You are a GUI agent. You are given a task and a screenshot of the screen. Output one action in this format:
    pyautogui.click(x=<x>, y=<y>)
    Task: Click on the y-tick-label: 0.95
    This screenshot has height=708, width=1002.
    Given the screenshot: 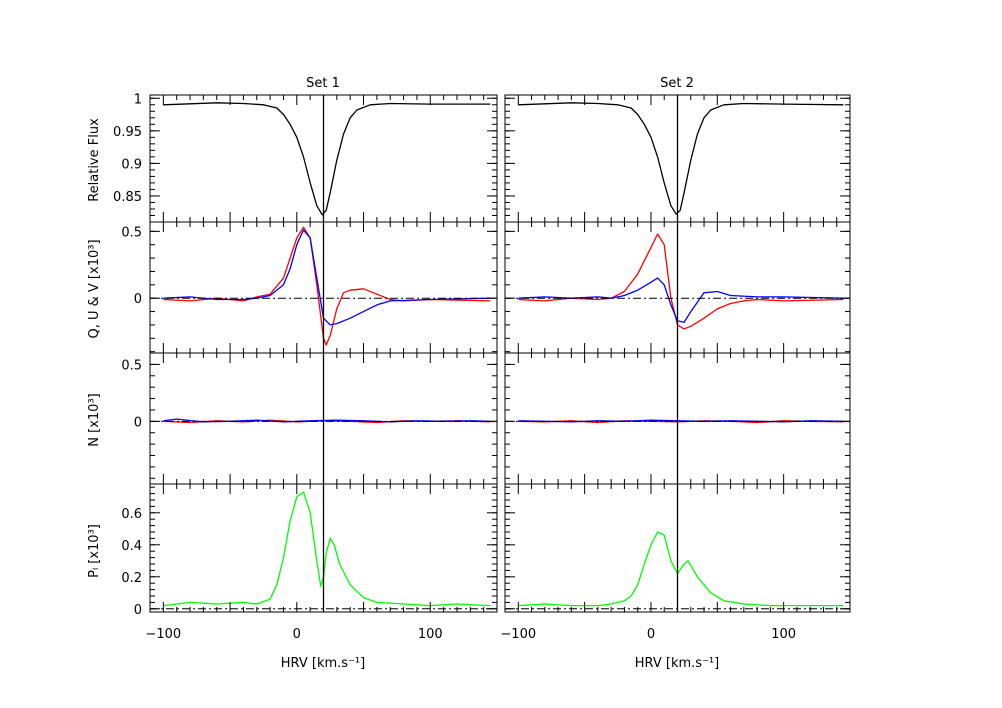 What is the action you would take?
    pyautogui.click(x=127, y=132)
    